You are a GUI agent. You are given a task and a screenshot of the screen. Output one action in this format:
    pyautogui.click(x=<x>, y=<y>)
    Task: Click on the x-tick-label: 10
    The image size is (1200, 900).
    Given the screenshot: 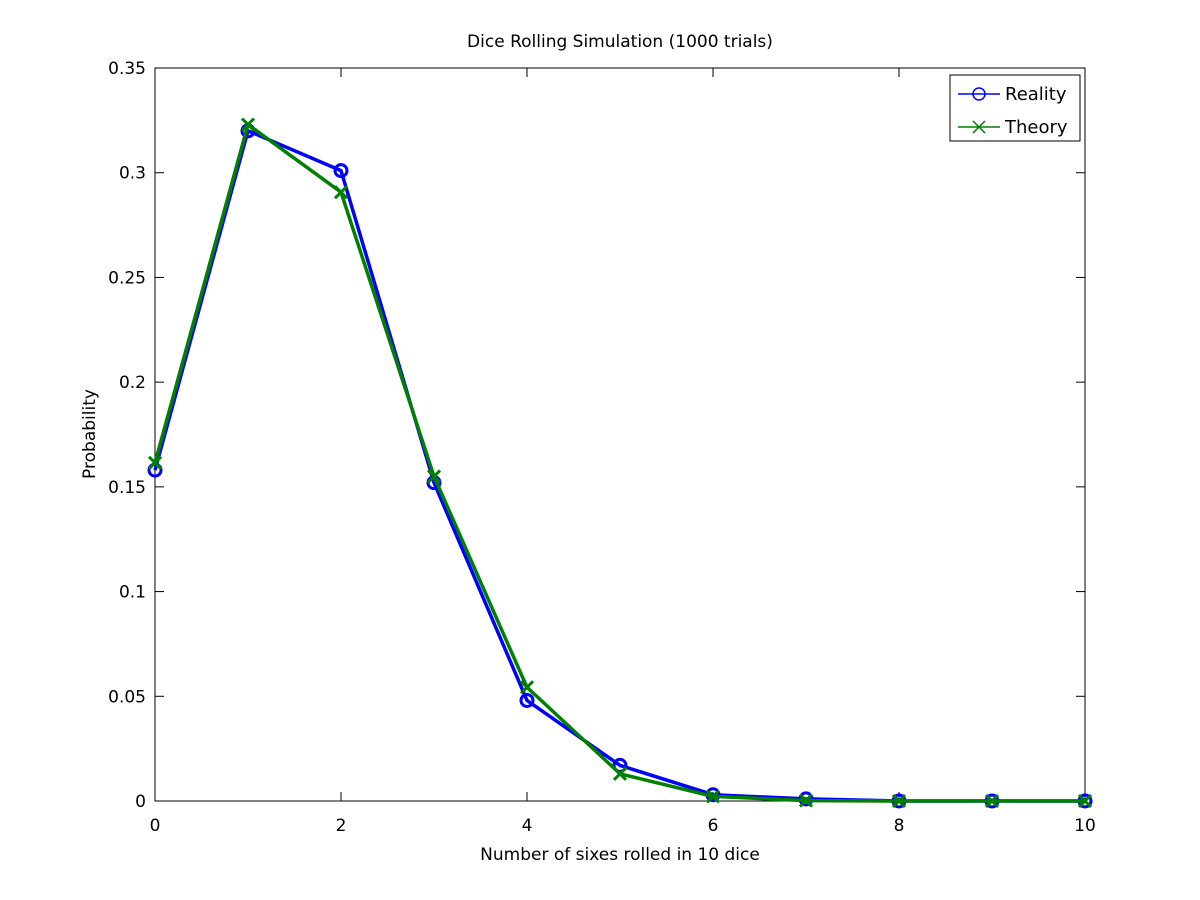 What is the action you would take?
    pyautogui.click(x=1085, y=826)
    